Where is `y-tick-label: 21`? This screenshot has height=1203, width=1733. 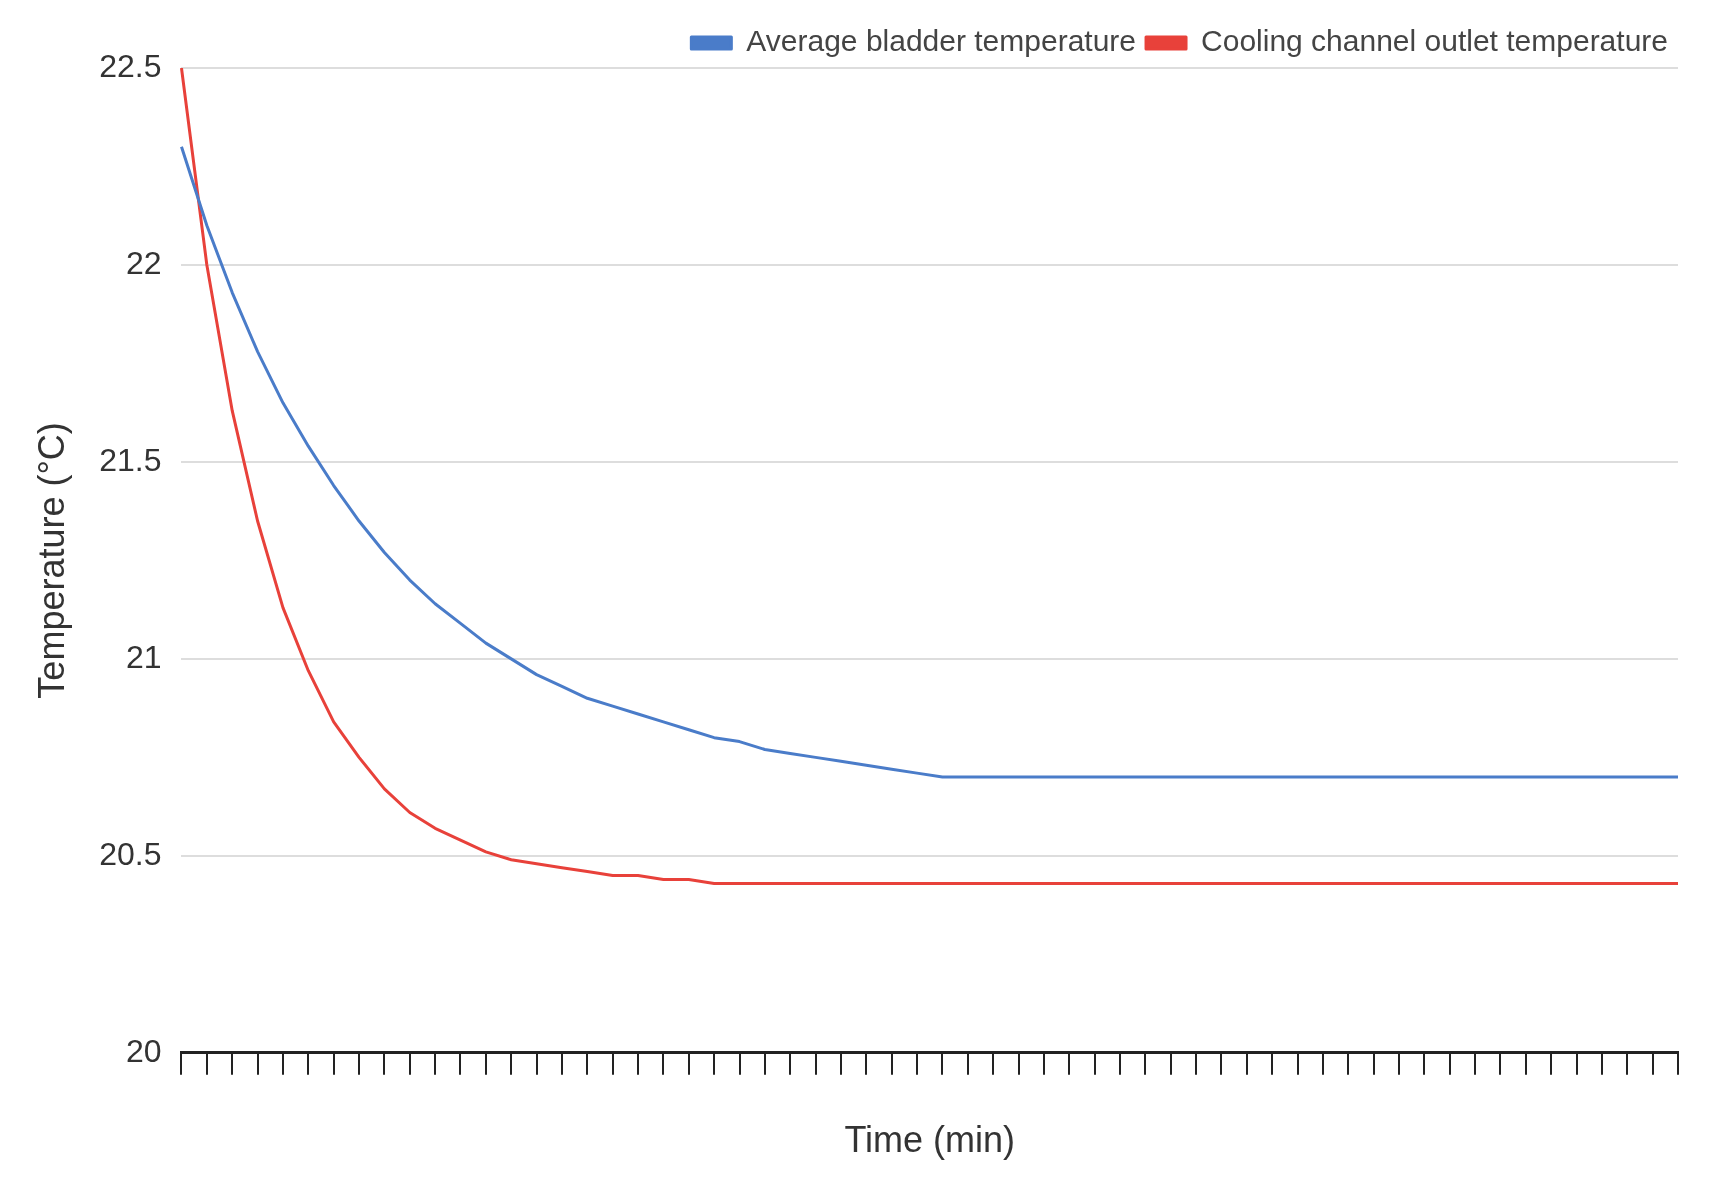 y-tick-label: 21 is located at coordinates (143, 656).